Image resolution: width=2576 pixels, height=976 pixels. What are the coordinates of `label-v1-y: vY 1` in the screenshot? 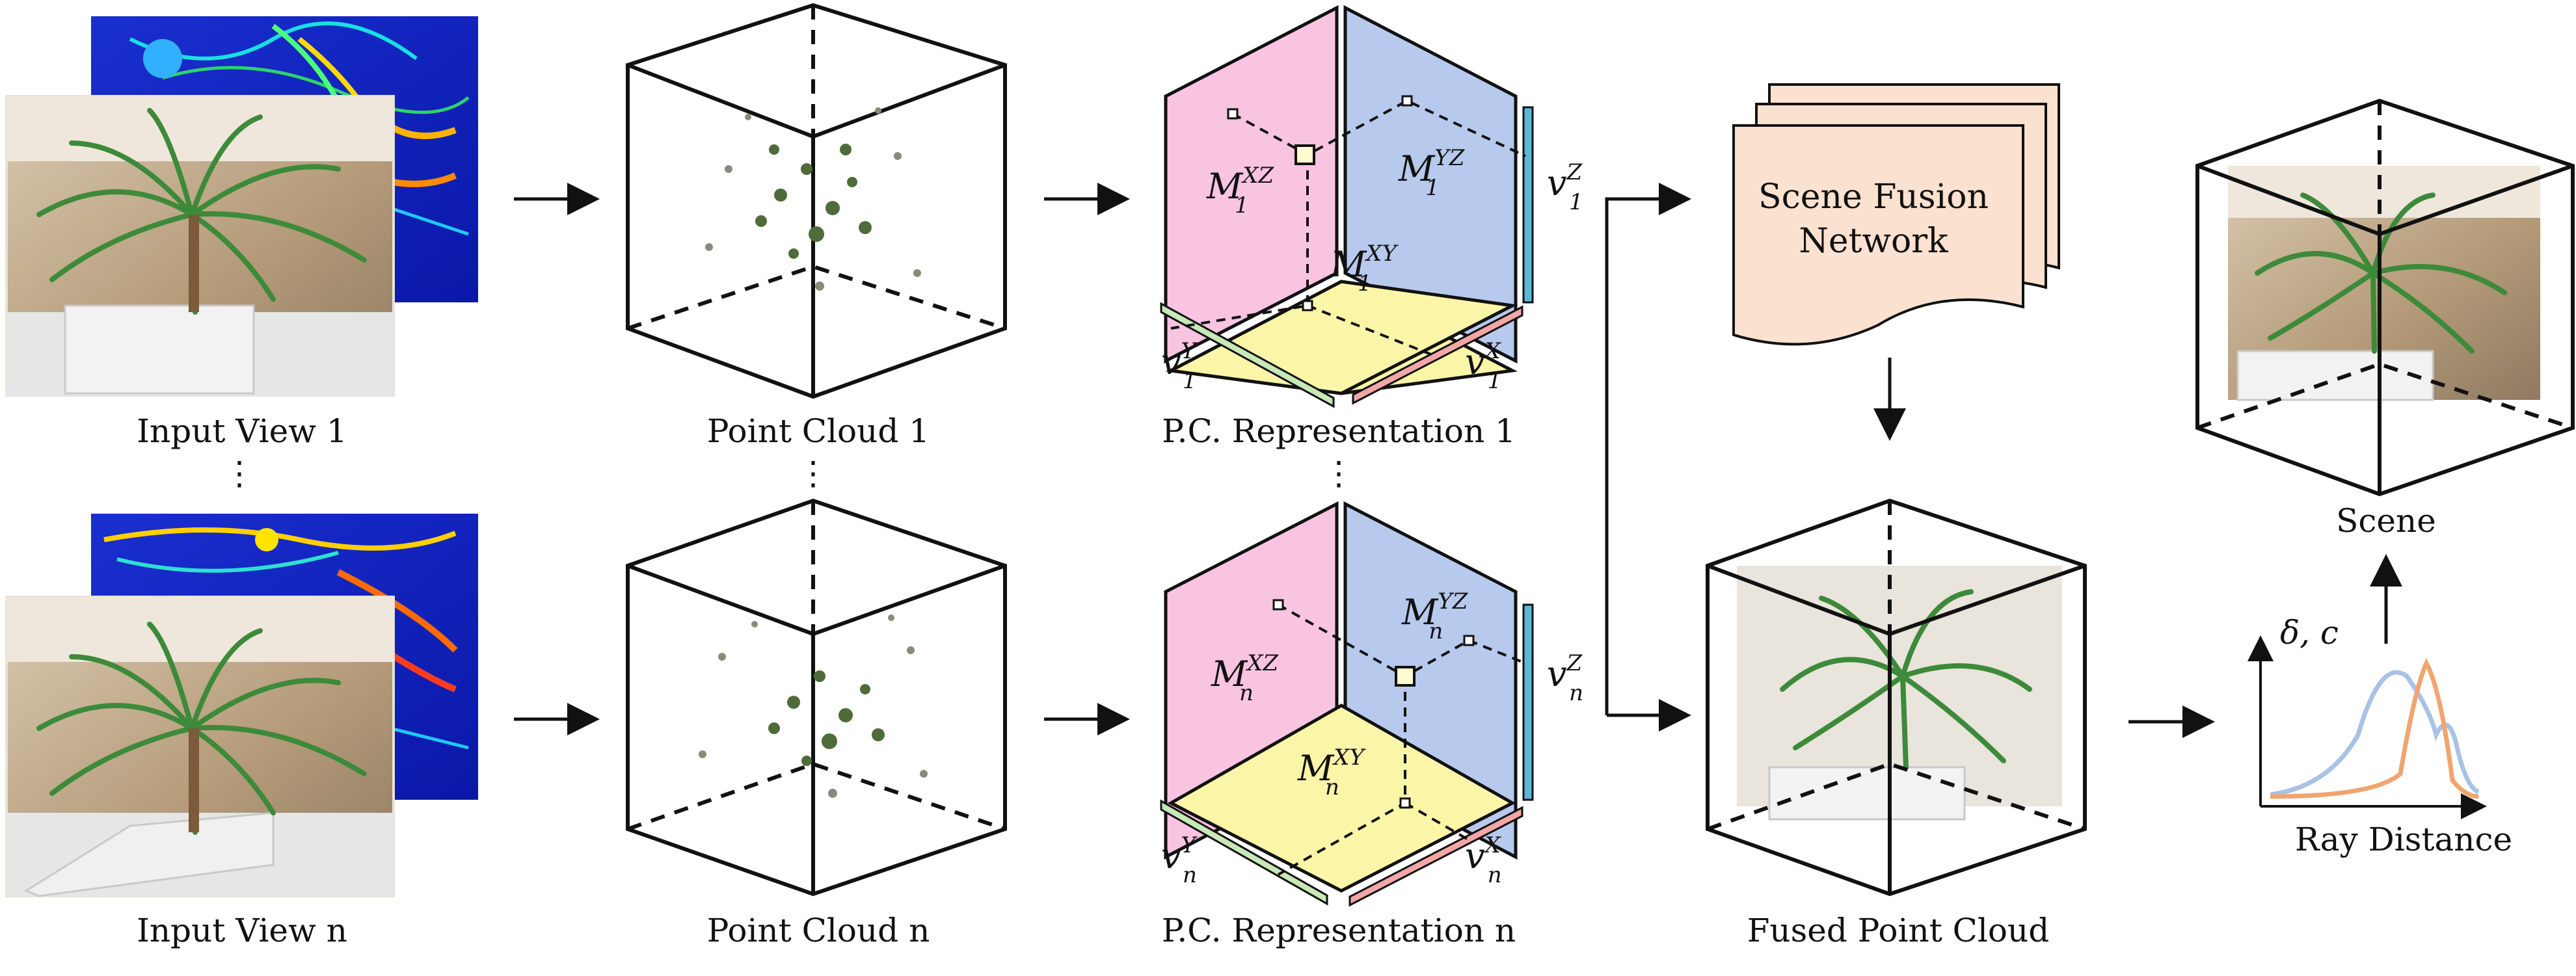 It's located at (1179, 366).